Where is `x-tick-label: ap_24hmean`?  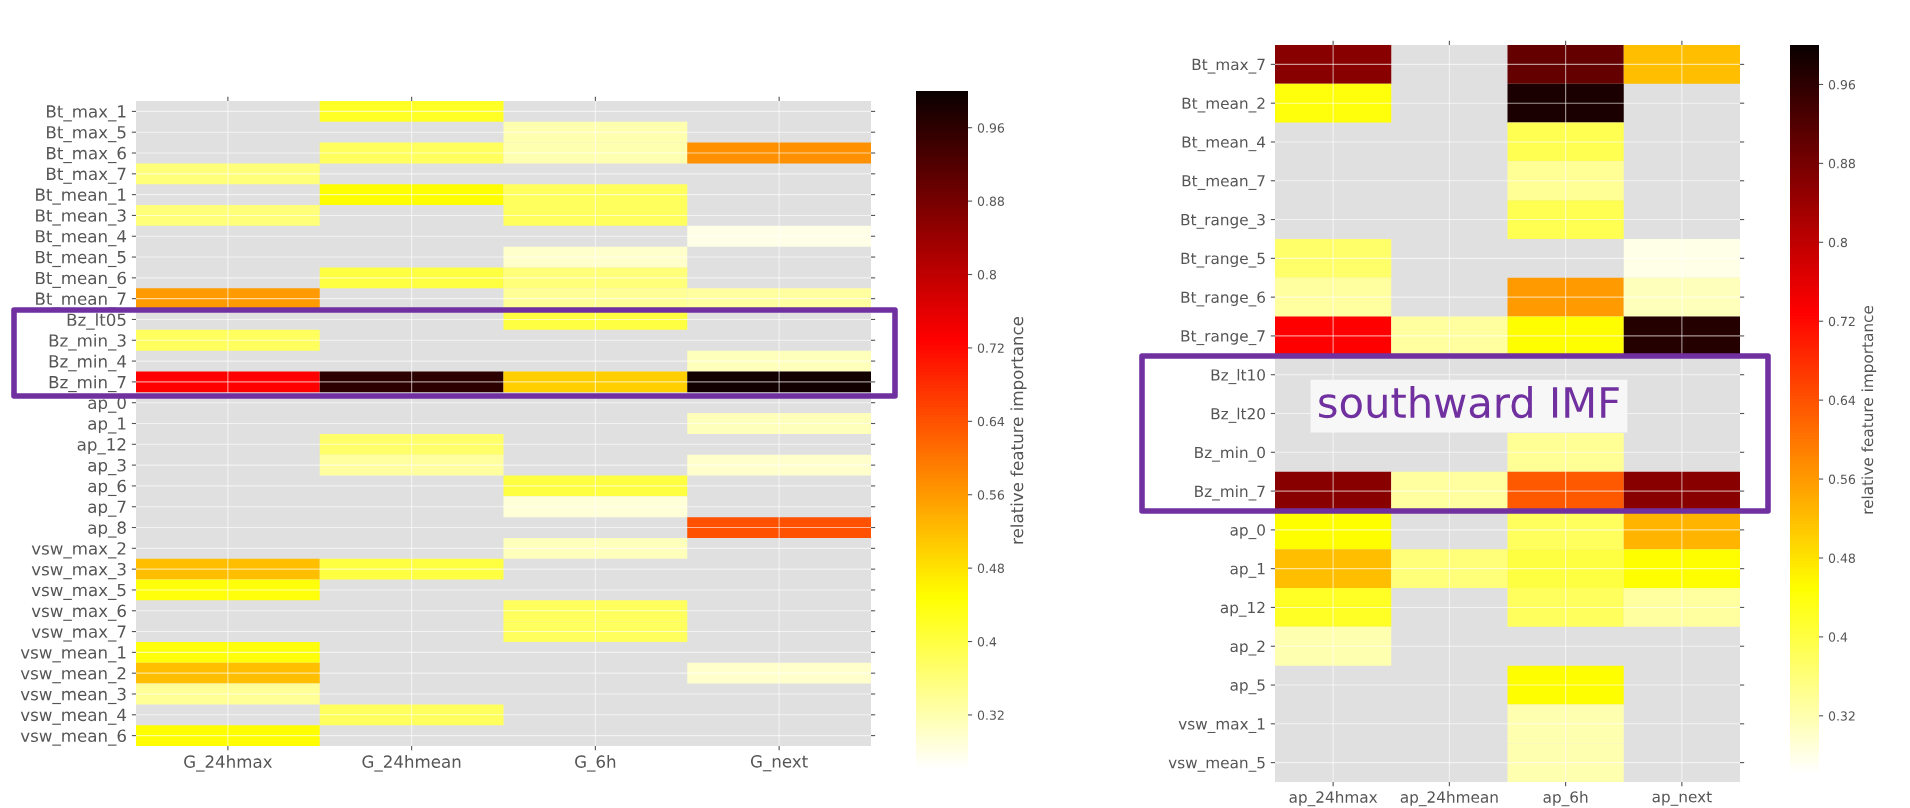 x-tick-label: ap_24hmean is located at coordinates (1449, 799).